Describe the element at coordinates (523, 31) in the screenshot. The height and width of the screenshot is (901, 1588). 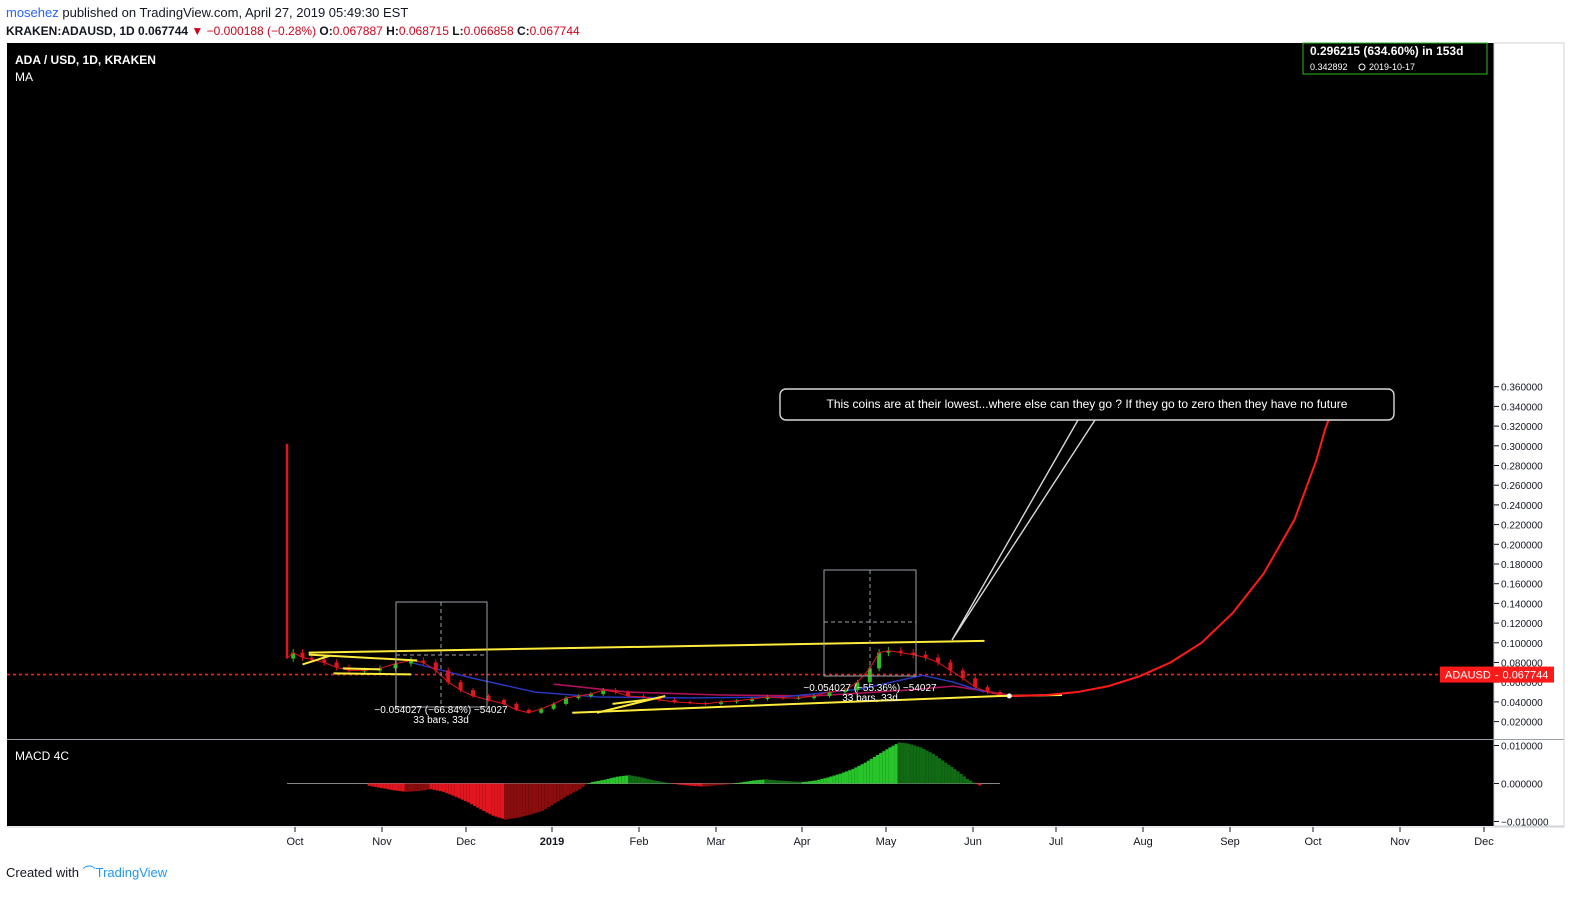
I see `close-label: C:` at that location.